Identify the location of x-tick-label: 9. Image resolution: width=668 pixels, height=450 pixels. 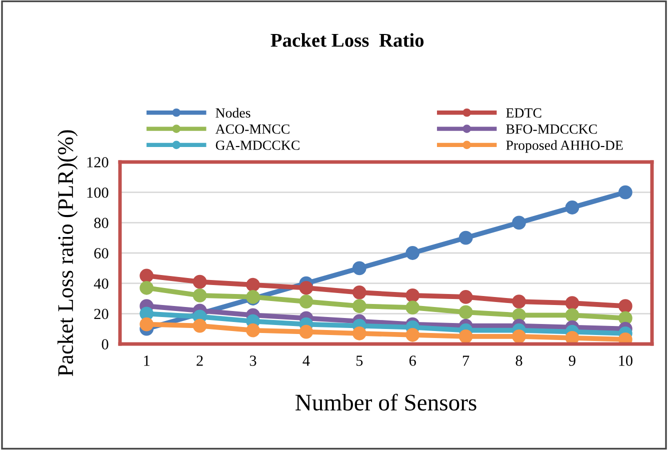
(572, 361).